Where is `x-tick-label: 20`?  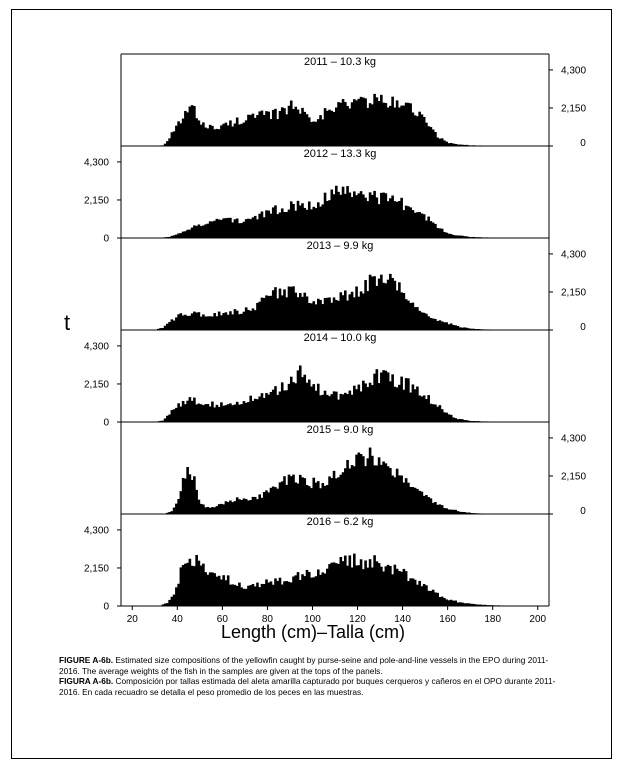 x-tick-label: 20 is located at coordinates (133, 619).